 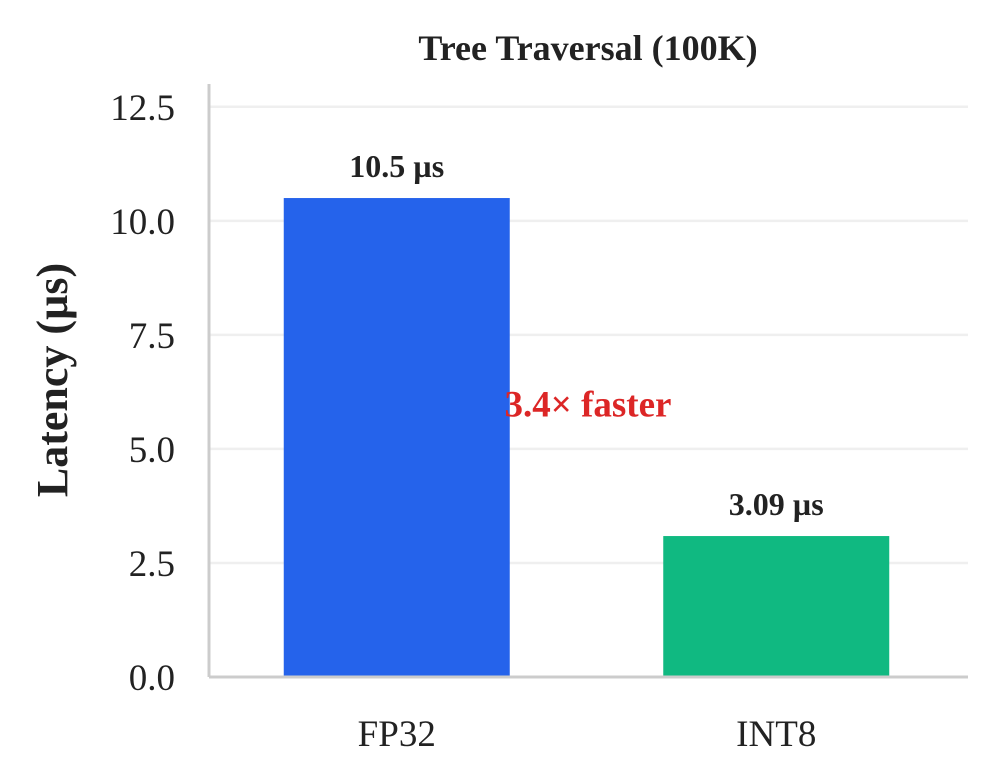 What do you see at coordinates (588, 404) in the screenshot?
I see `speedup-annotation: 3.4× faster` at bounding box center [588, 404].